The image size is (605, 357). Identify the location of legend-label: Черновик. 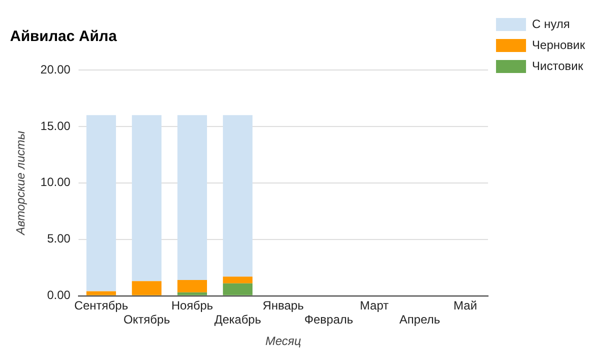
(559, 45).